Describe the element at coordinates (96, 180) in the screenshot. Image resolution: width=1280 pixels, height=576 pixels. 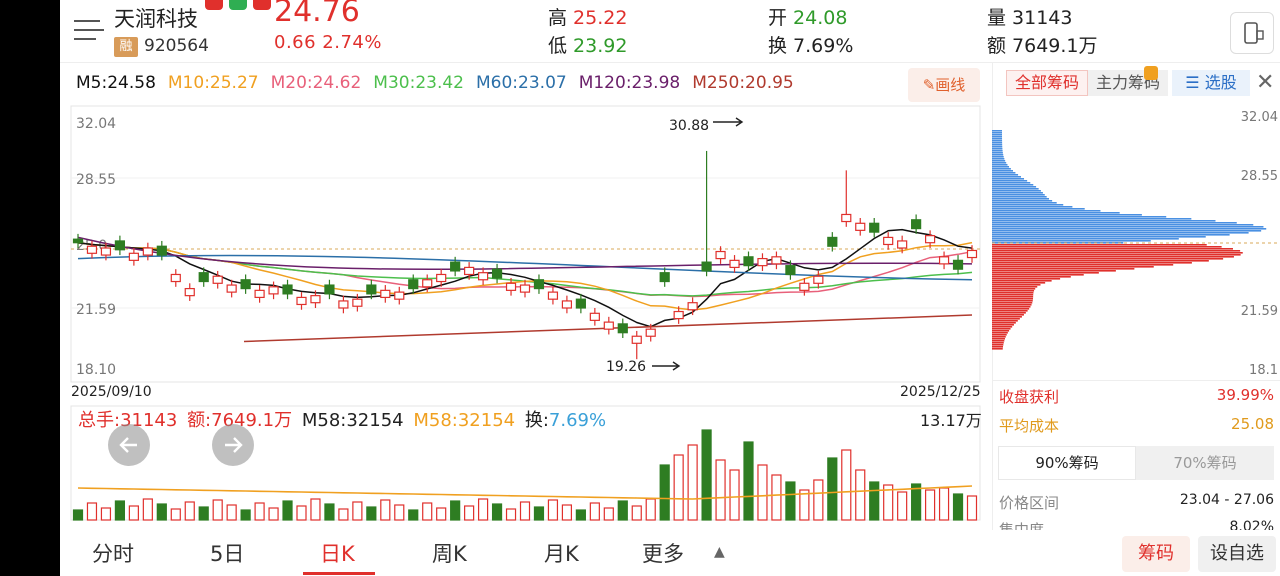
I see `y-tick: 28.55` at that location.